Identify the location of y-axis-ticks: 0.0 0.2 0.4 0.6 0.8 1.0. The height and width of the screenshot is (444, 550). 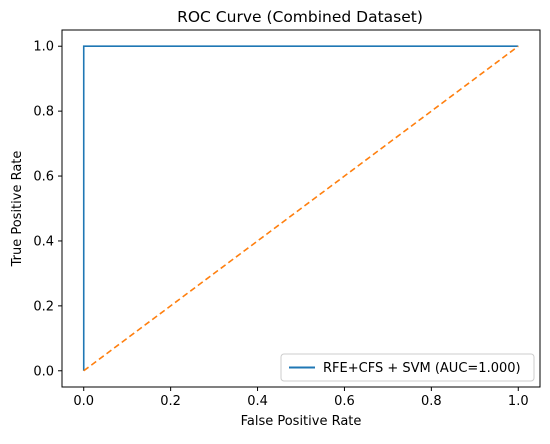
(47, 209).